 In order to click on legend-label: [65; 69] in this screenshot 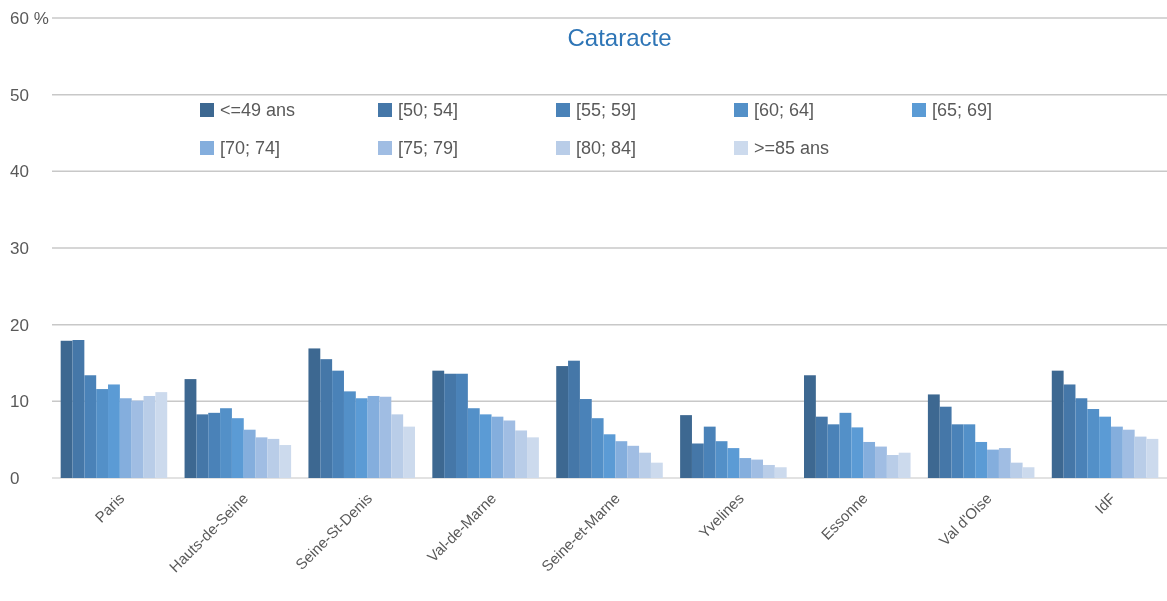, I will do `click(962, 110)`.